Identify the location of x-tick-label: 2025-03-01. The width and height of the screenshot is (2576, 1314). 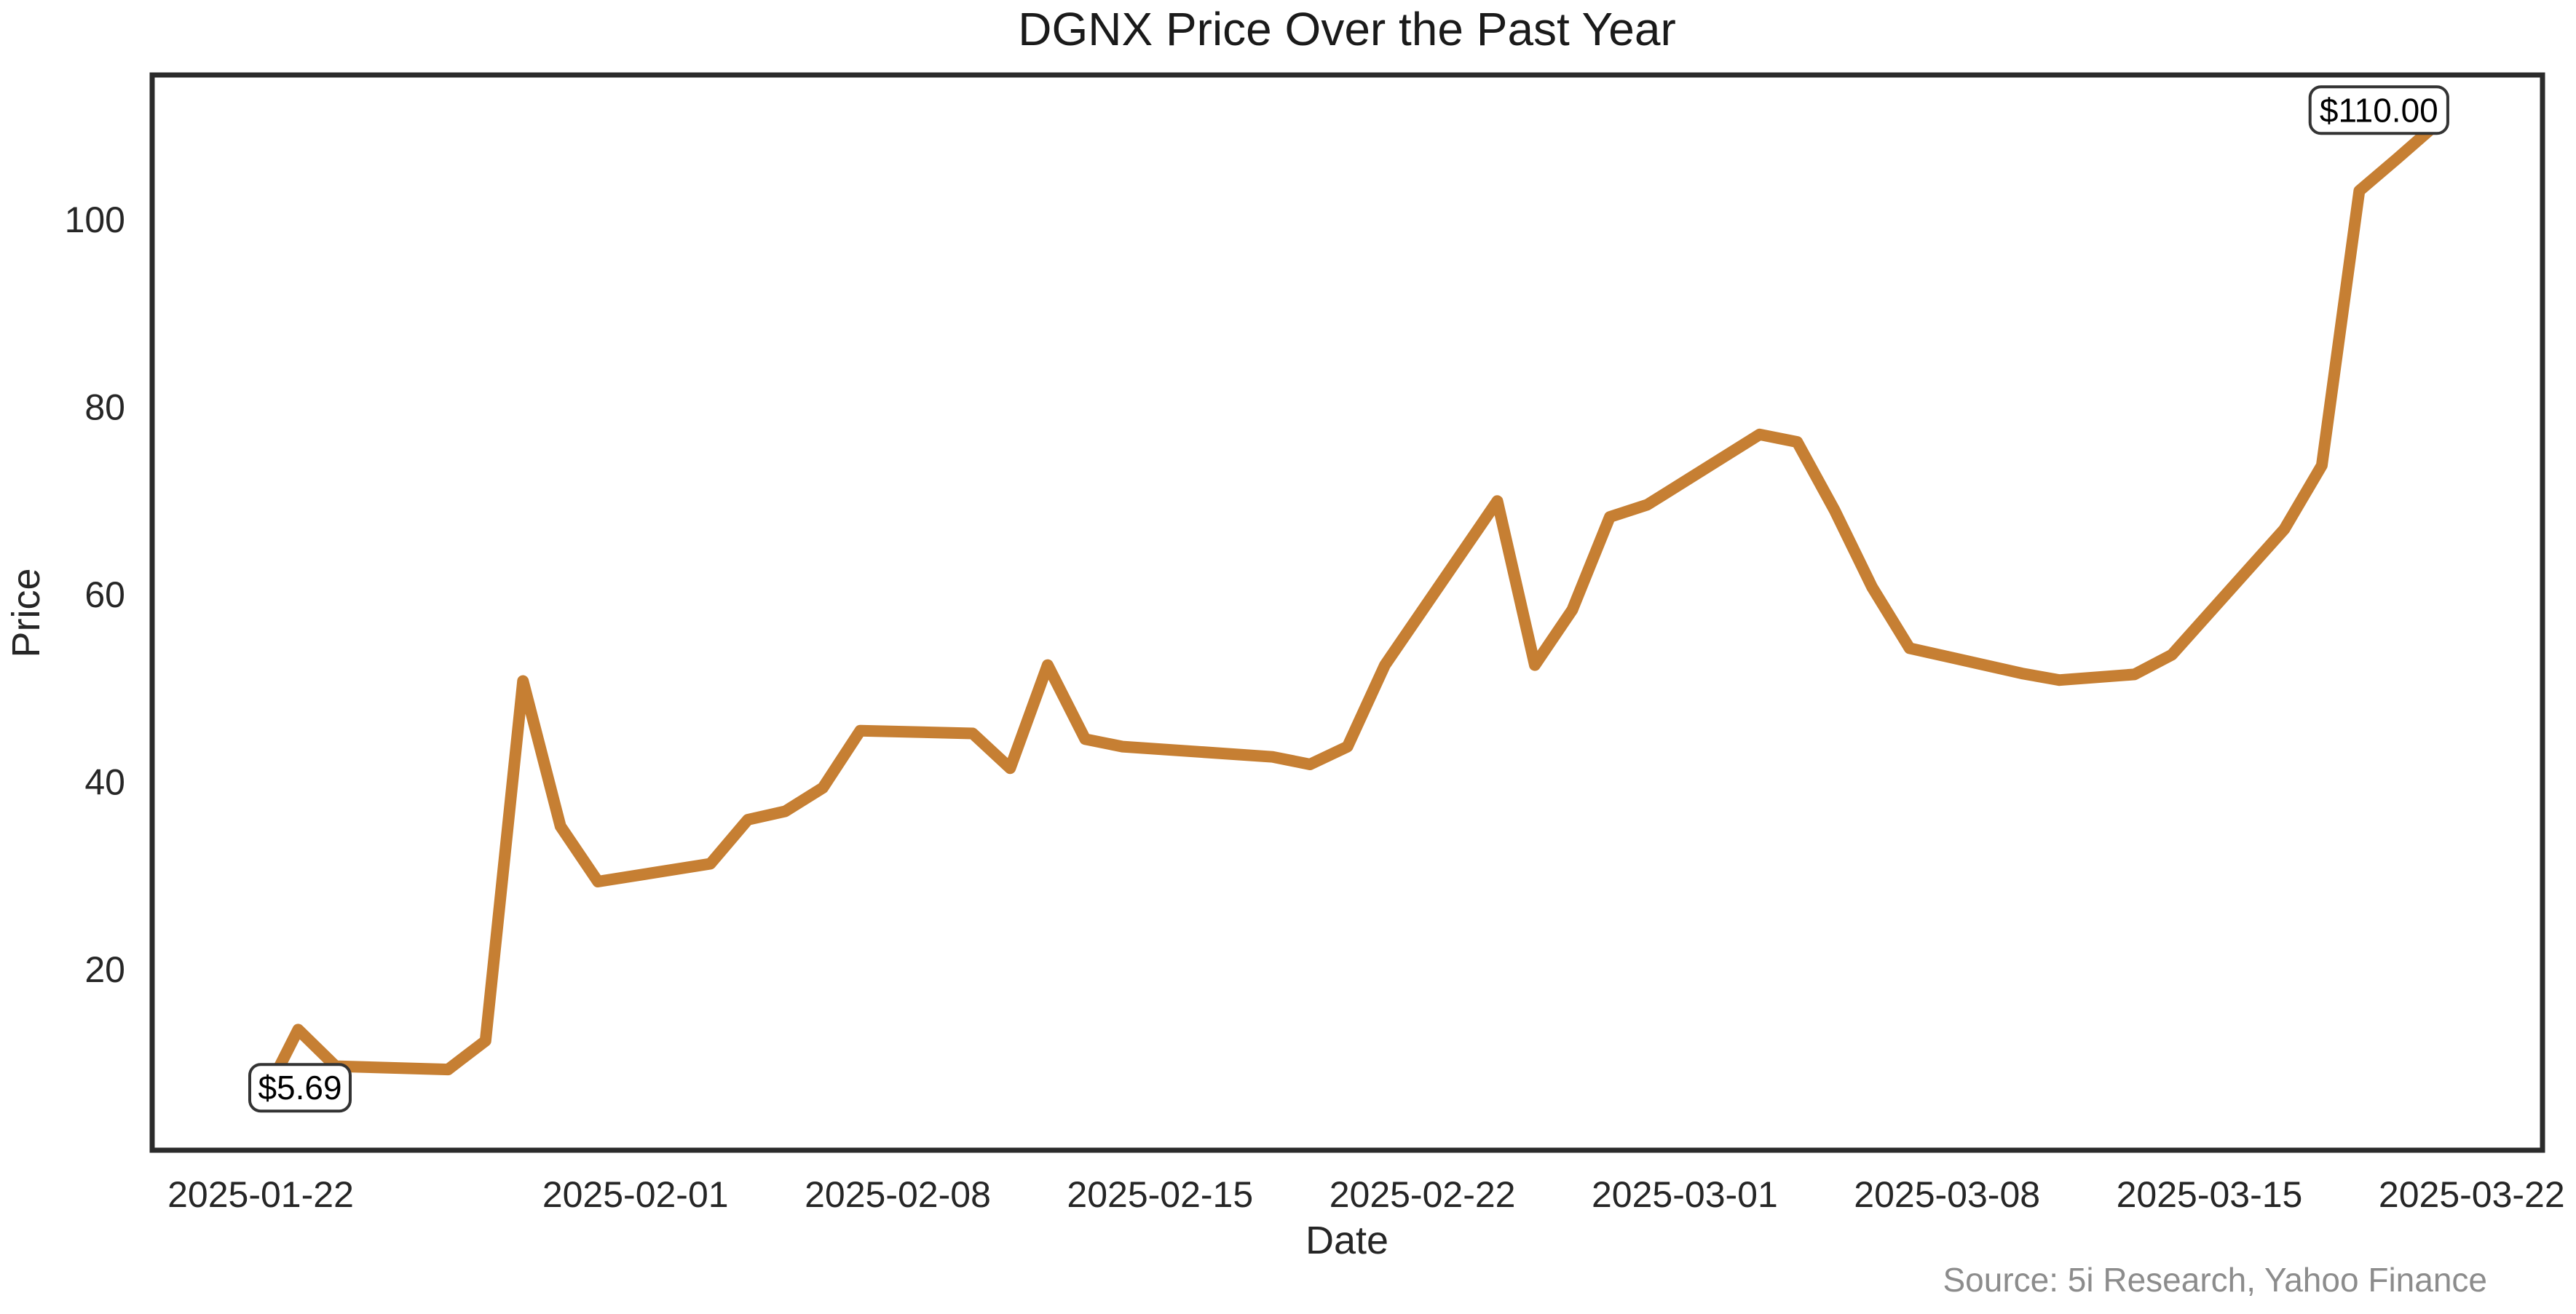
(1685, 1194).